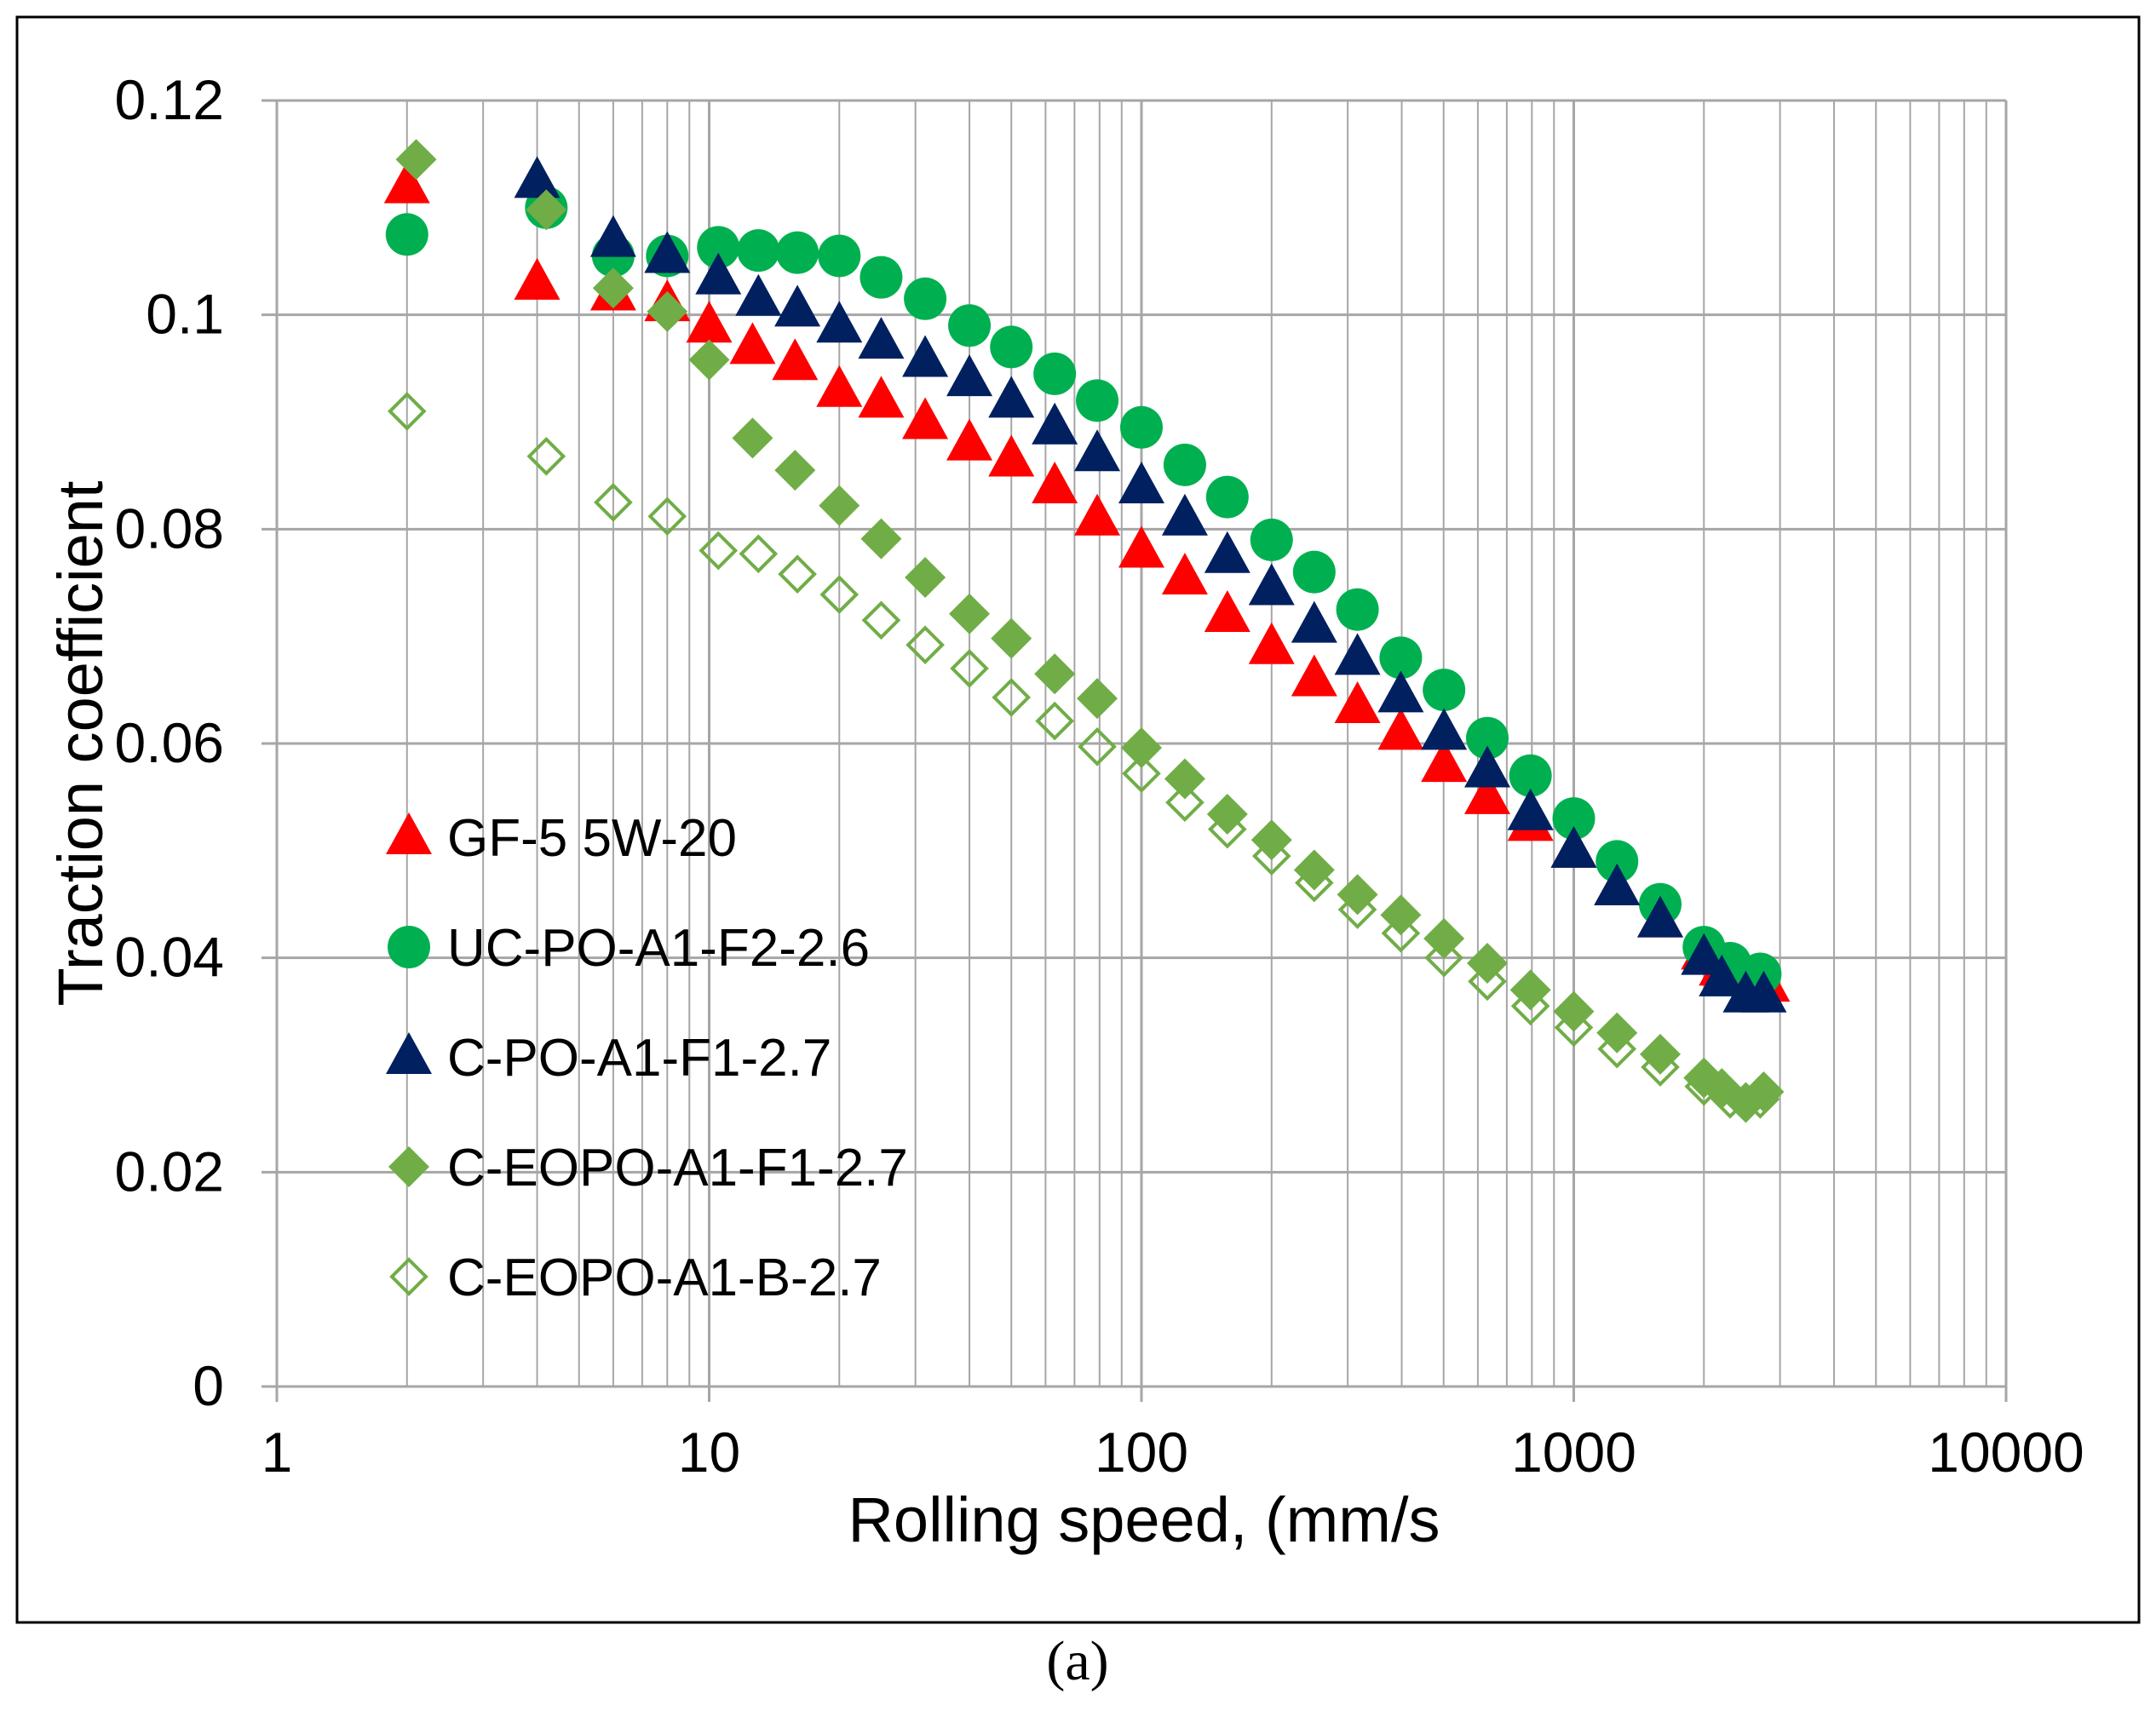  What do you see at coordinates (592, 838) in the screenshot?
I see `legend-label: GF-5 5W-20` at bounding box center [592, 838].